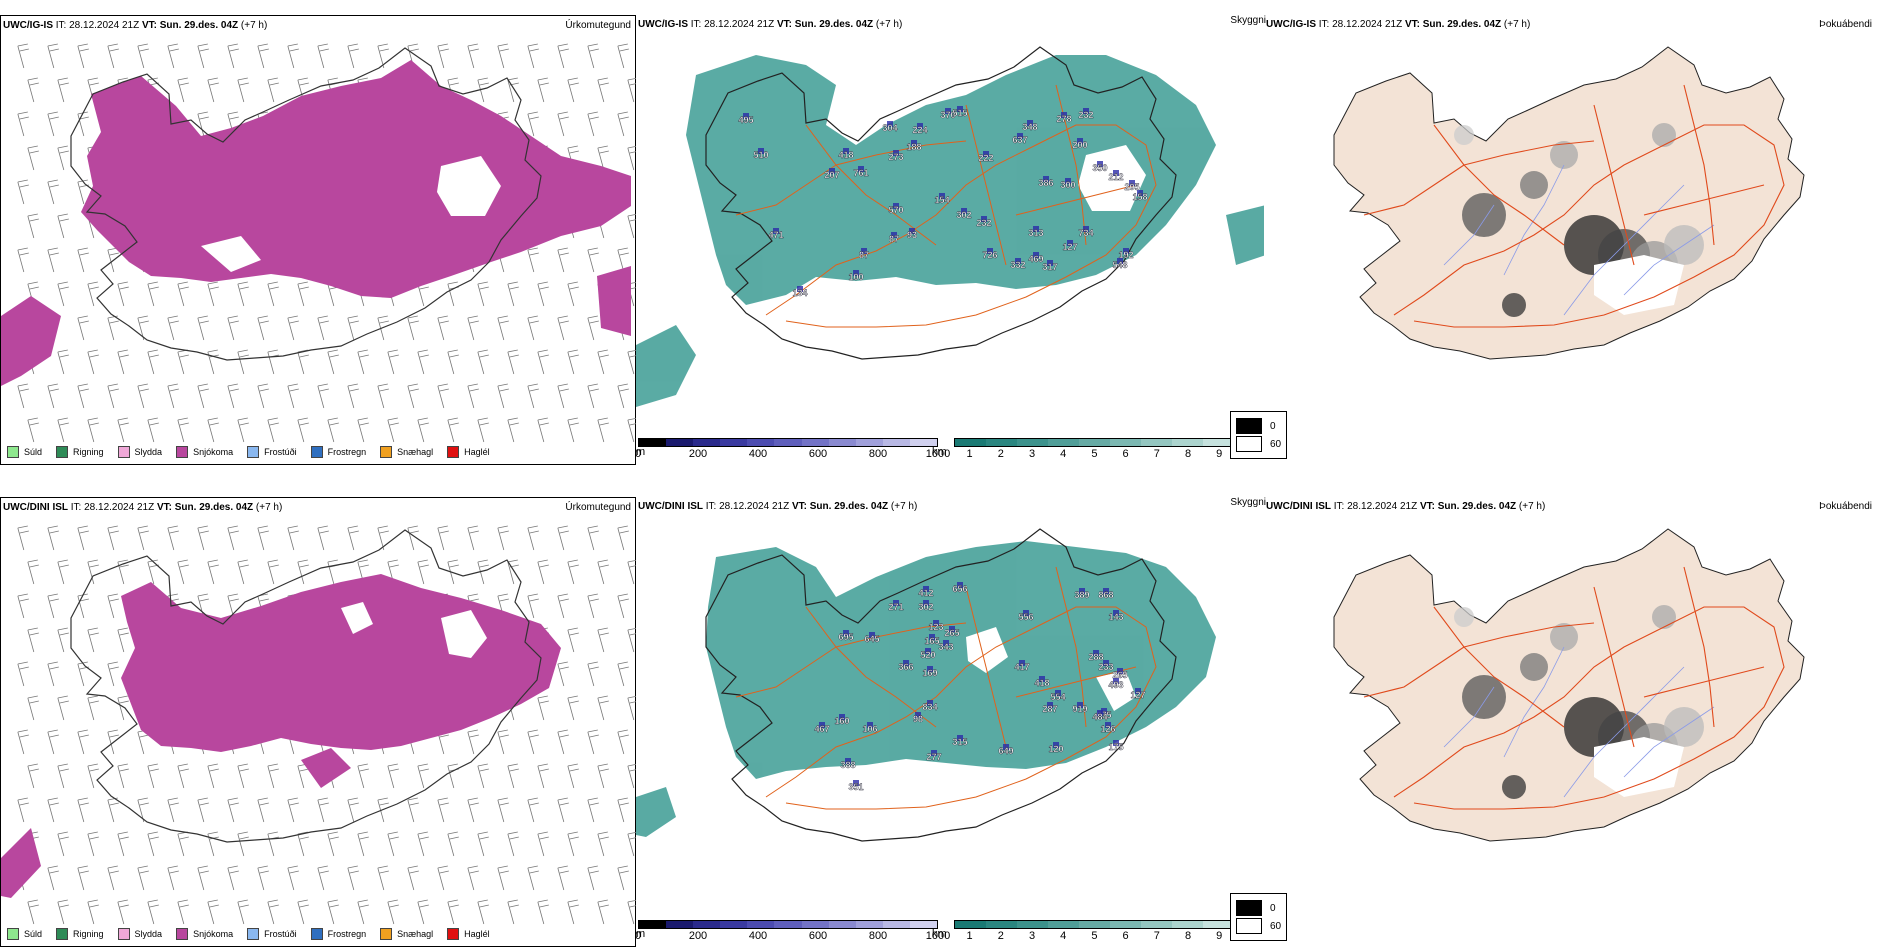 This screenshot has height=950, width=1900. What do you see at coordinates (860, 173) in the screenshot?
I see `cloud-base-label: 761` at bounding box center [860, 173].